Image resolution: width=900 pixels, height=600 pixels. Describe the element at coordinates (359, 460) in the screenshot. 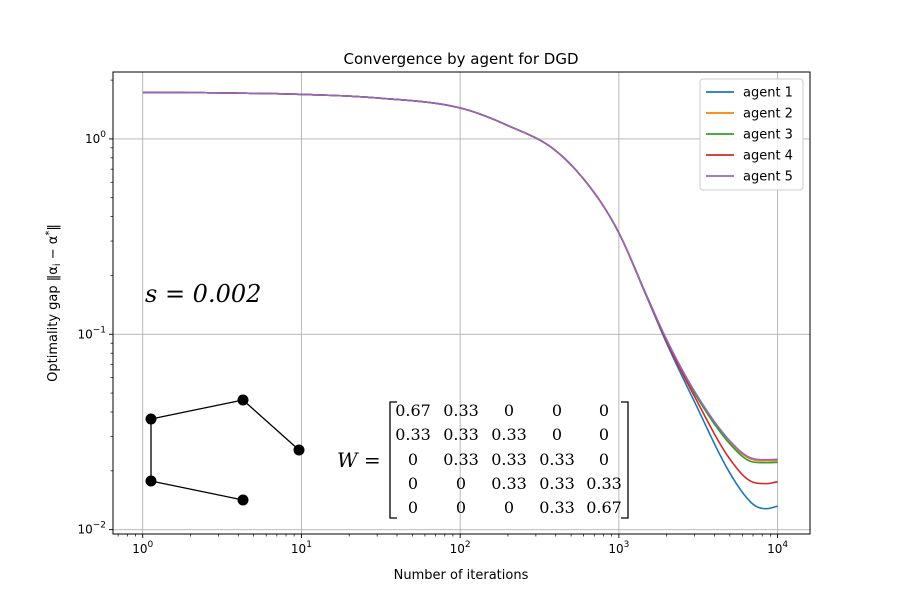

I see `matrix-lhs: W =` at that location.